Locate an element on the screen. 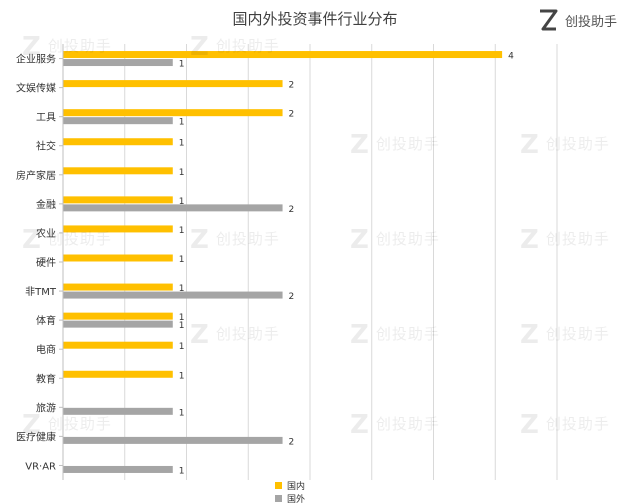  legend-label: 国外 is located at coordinates (296, 498).